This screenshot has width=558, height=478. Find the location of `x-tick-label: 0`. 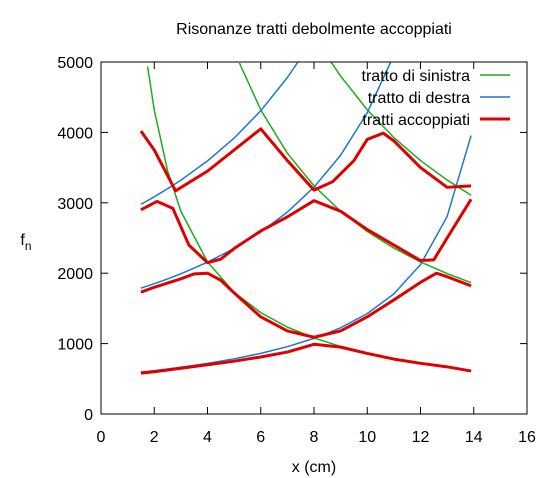

x-tick-label: 0 is located at coordinates (101, 437).